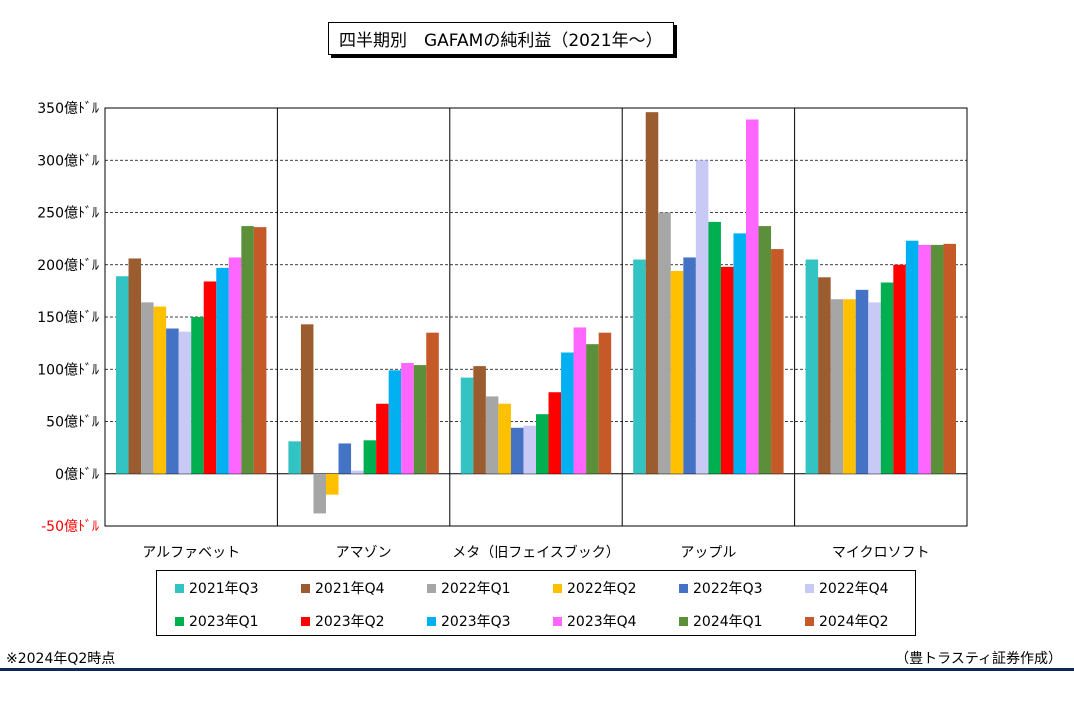 The image size is (1074, 707). Describe the element at coordinates (978, 659) in the screenshot. I see `source-credit: （豊トラスティ証券作成）` at that location.